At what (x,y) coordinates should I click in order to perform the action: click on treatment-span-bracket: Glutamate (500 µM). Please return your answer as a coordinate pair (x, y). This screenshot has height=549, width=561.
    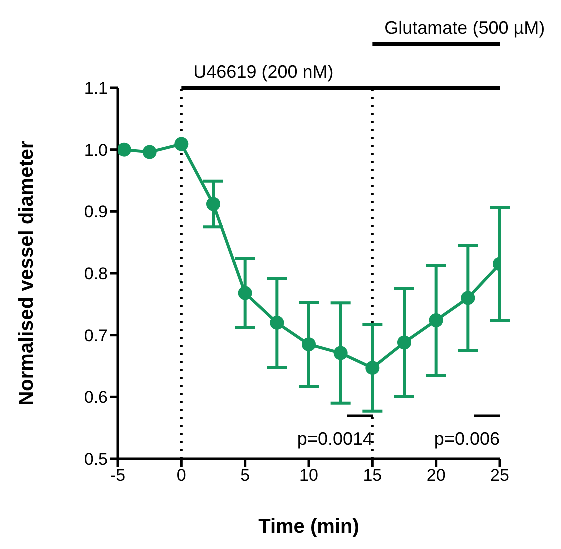
    Looking at the image, I should click on (459, 32).